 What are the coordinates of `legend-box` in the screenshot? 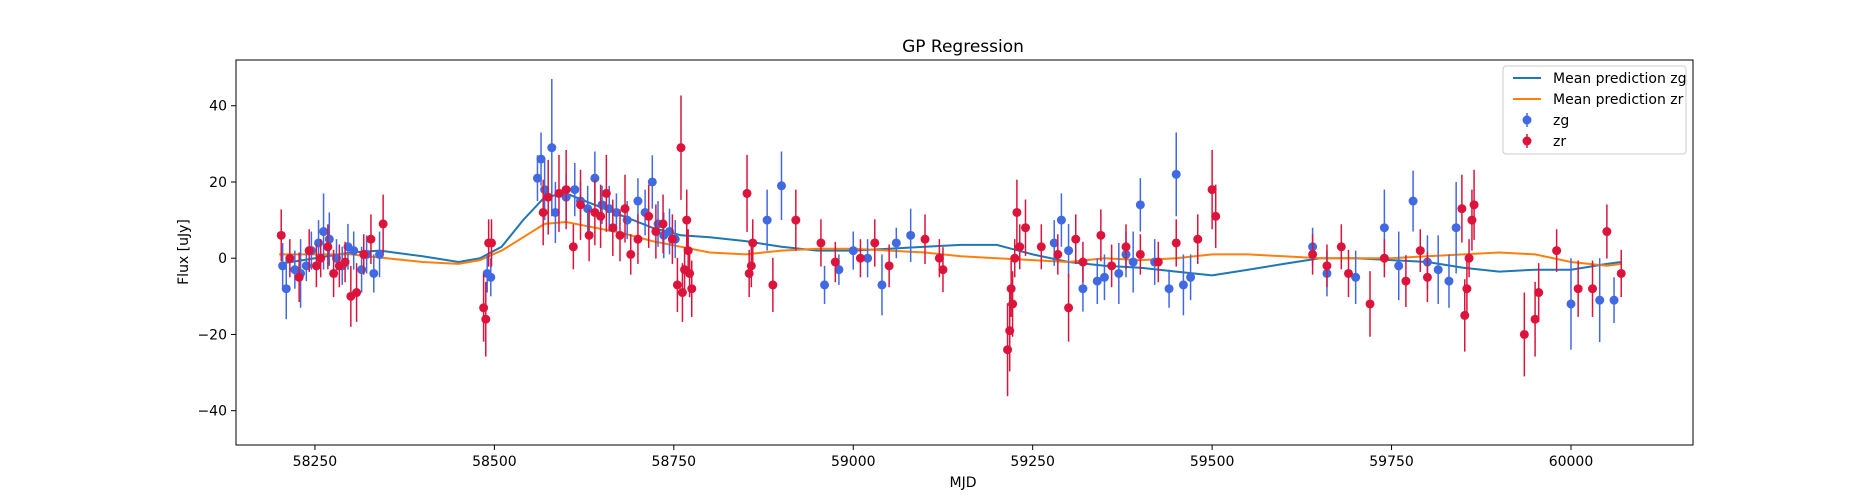 It's located at (1594, 110).